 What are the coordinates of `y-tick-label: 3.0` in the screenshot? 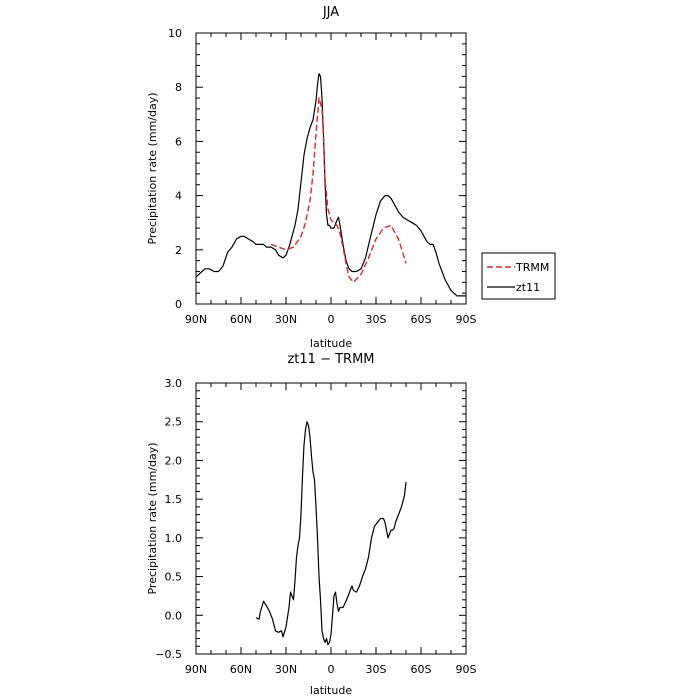 It's located at (174, 383).